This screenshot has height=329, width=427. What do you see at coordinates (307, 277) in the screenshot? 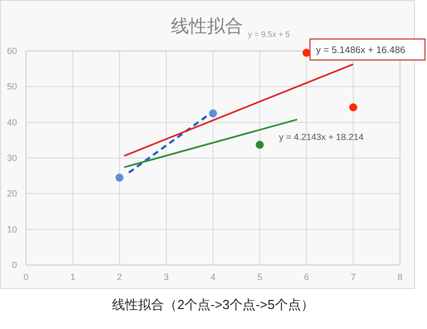
I see `x-tick-label: 6` at bounding box center [307, 277].